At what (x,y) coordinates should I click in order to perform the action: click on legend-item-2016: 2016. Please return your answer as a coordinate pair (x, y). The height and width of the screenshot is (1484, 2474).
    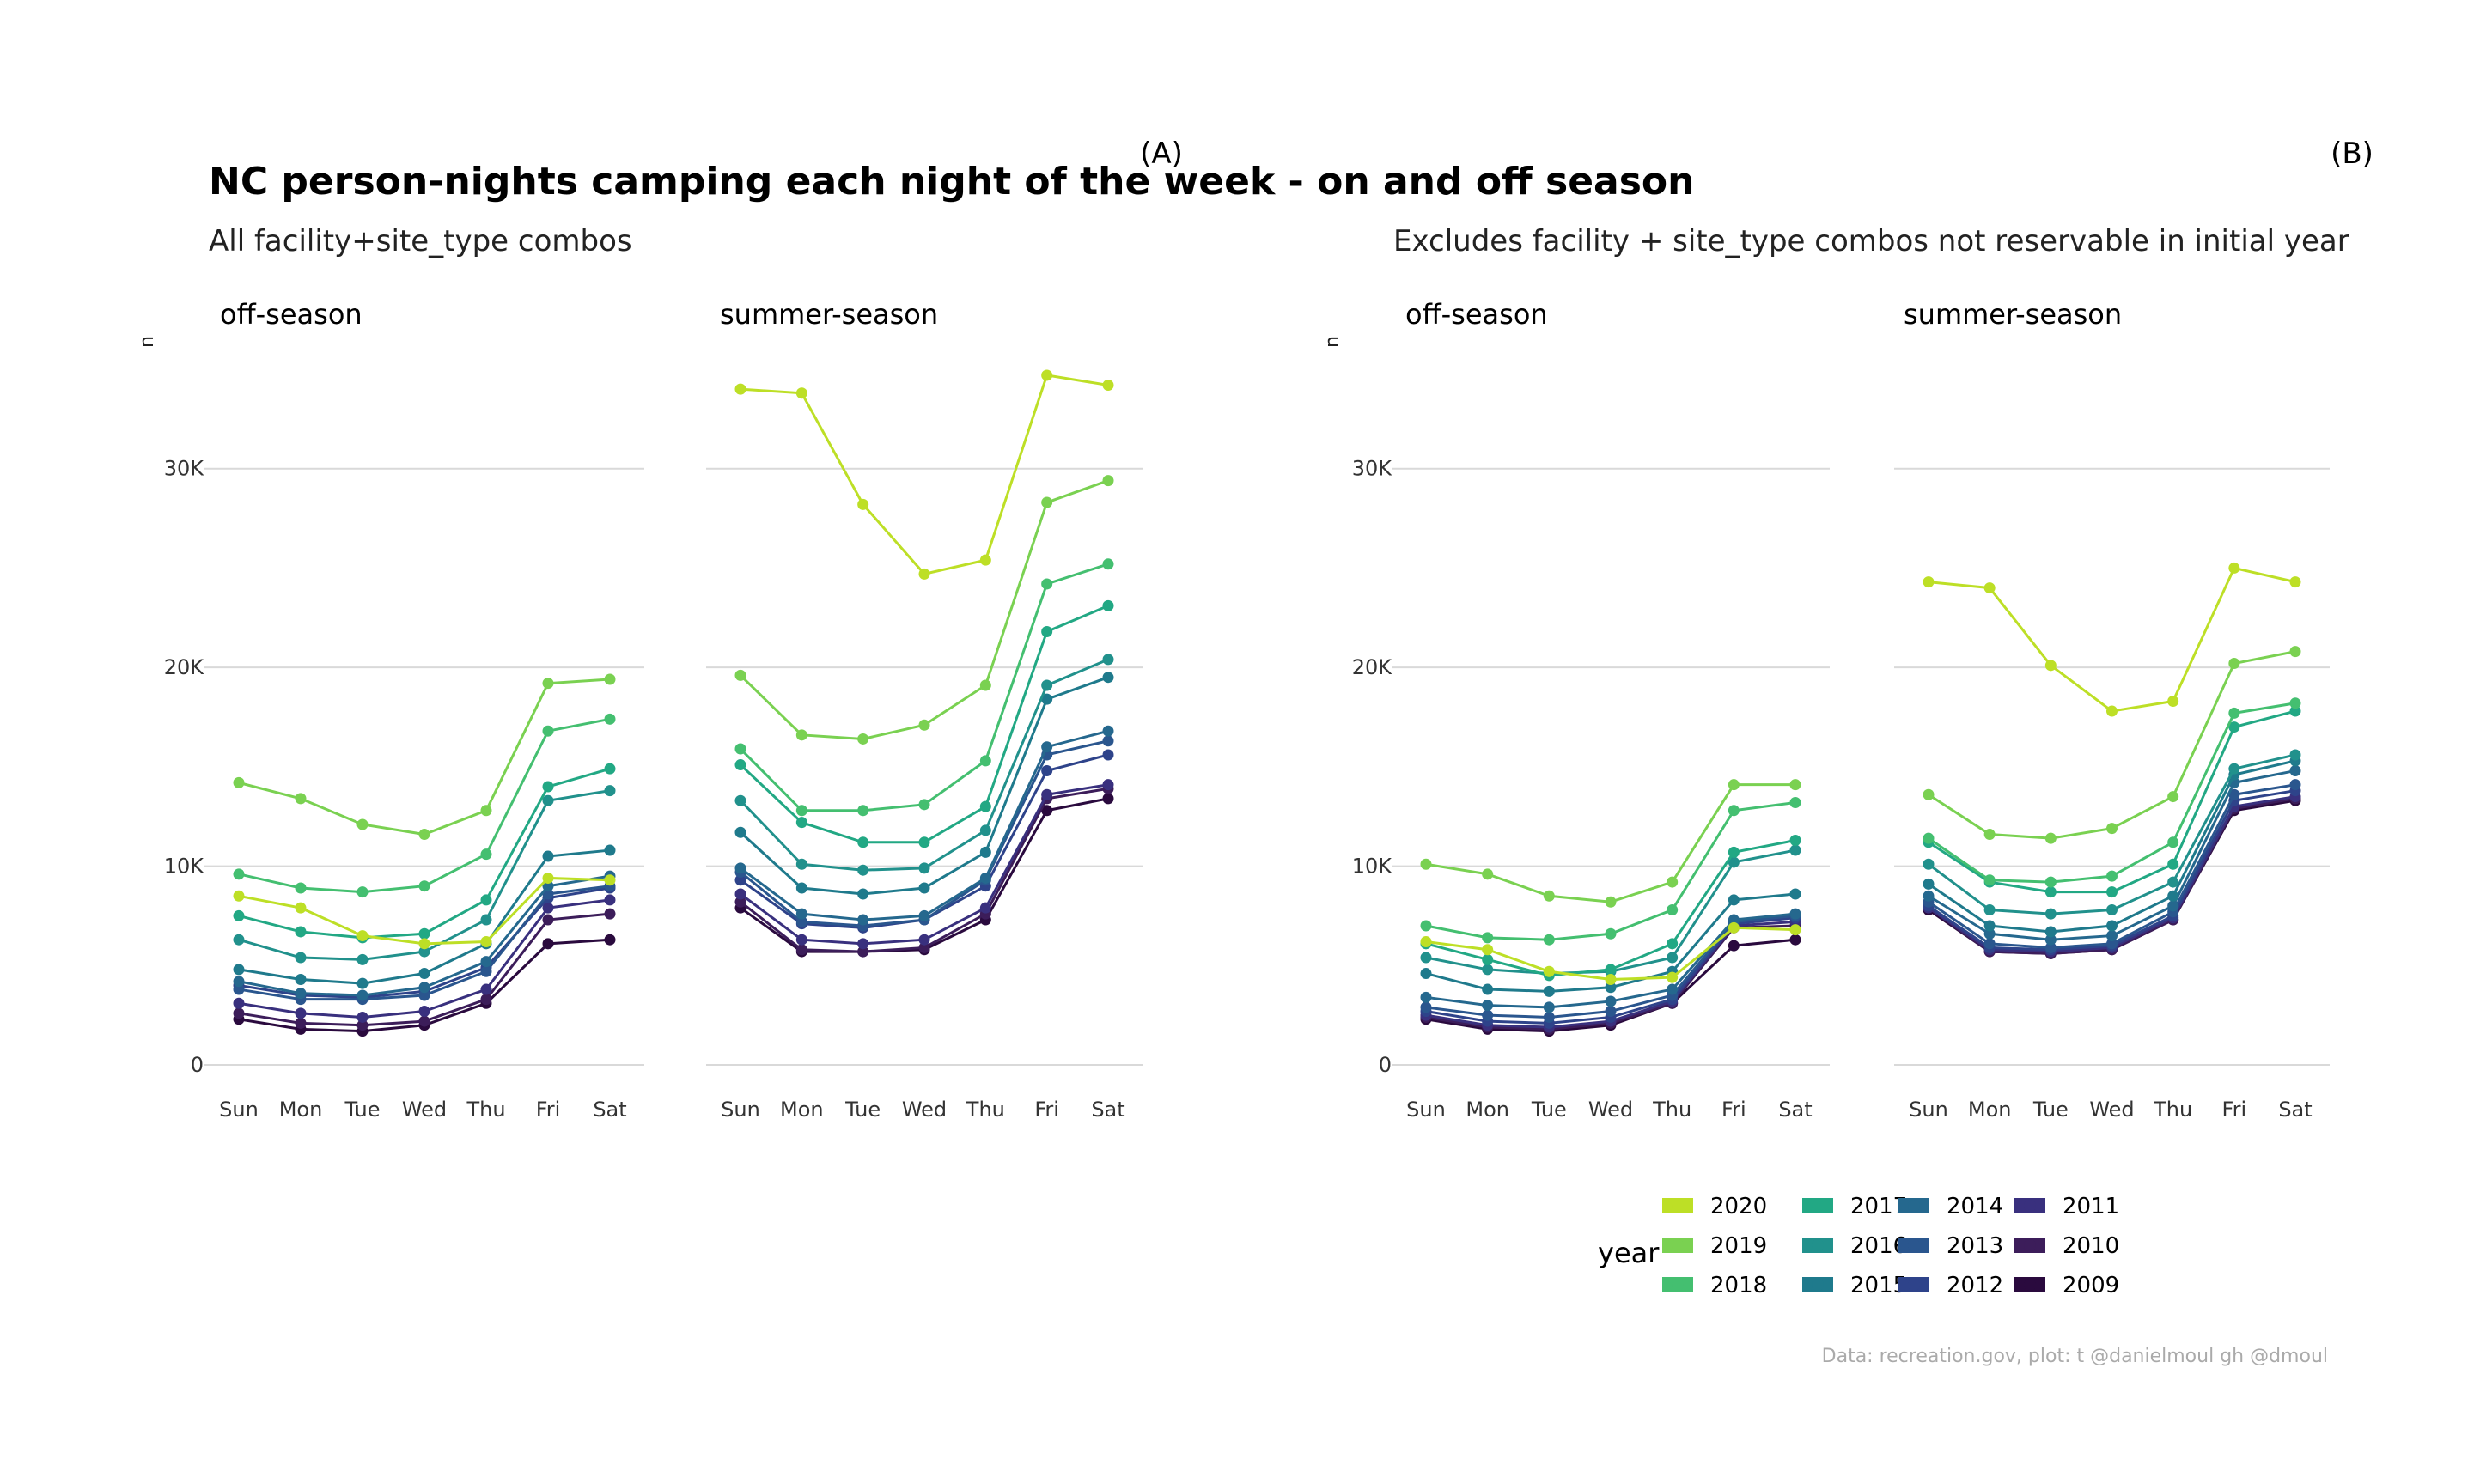
    Looking at the image, I should click on (1854, 1246).